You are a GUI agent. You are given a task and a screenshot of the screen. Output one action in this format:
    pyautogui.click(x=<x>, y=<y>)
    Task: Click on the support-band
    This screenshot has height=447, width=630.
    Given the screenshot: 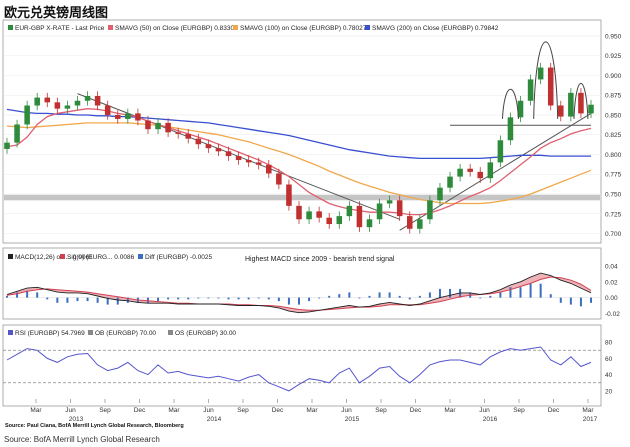 What is the action you would take?
    pyautogui.click(x=302, y=197)
    